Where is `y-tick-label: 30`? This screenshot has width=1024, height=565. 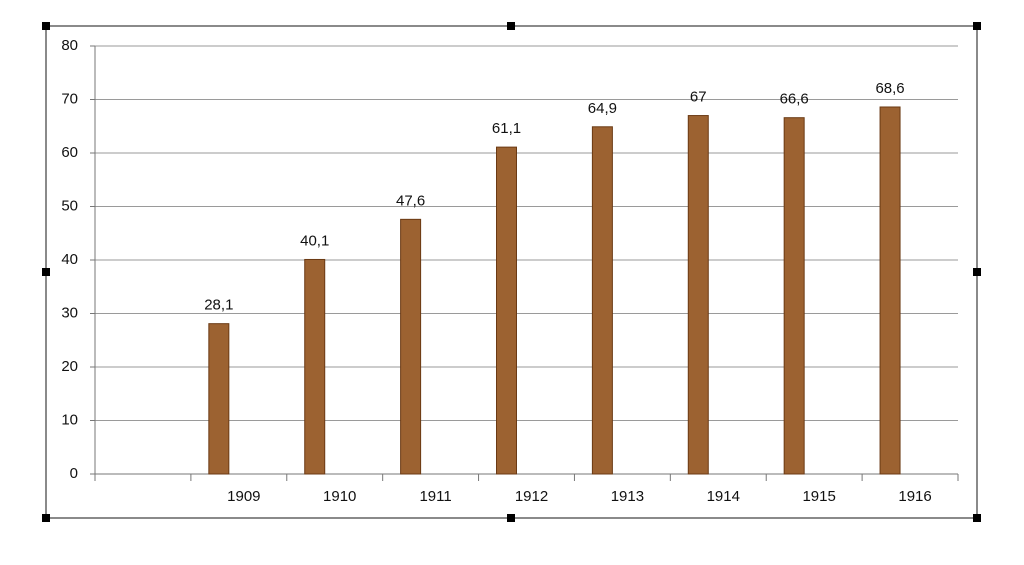 y-tick-label: 30 is located at coordinates (69, 312).